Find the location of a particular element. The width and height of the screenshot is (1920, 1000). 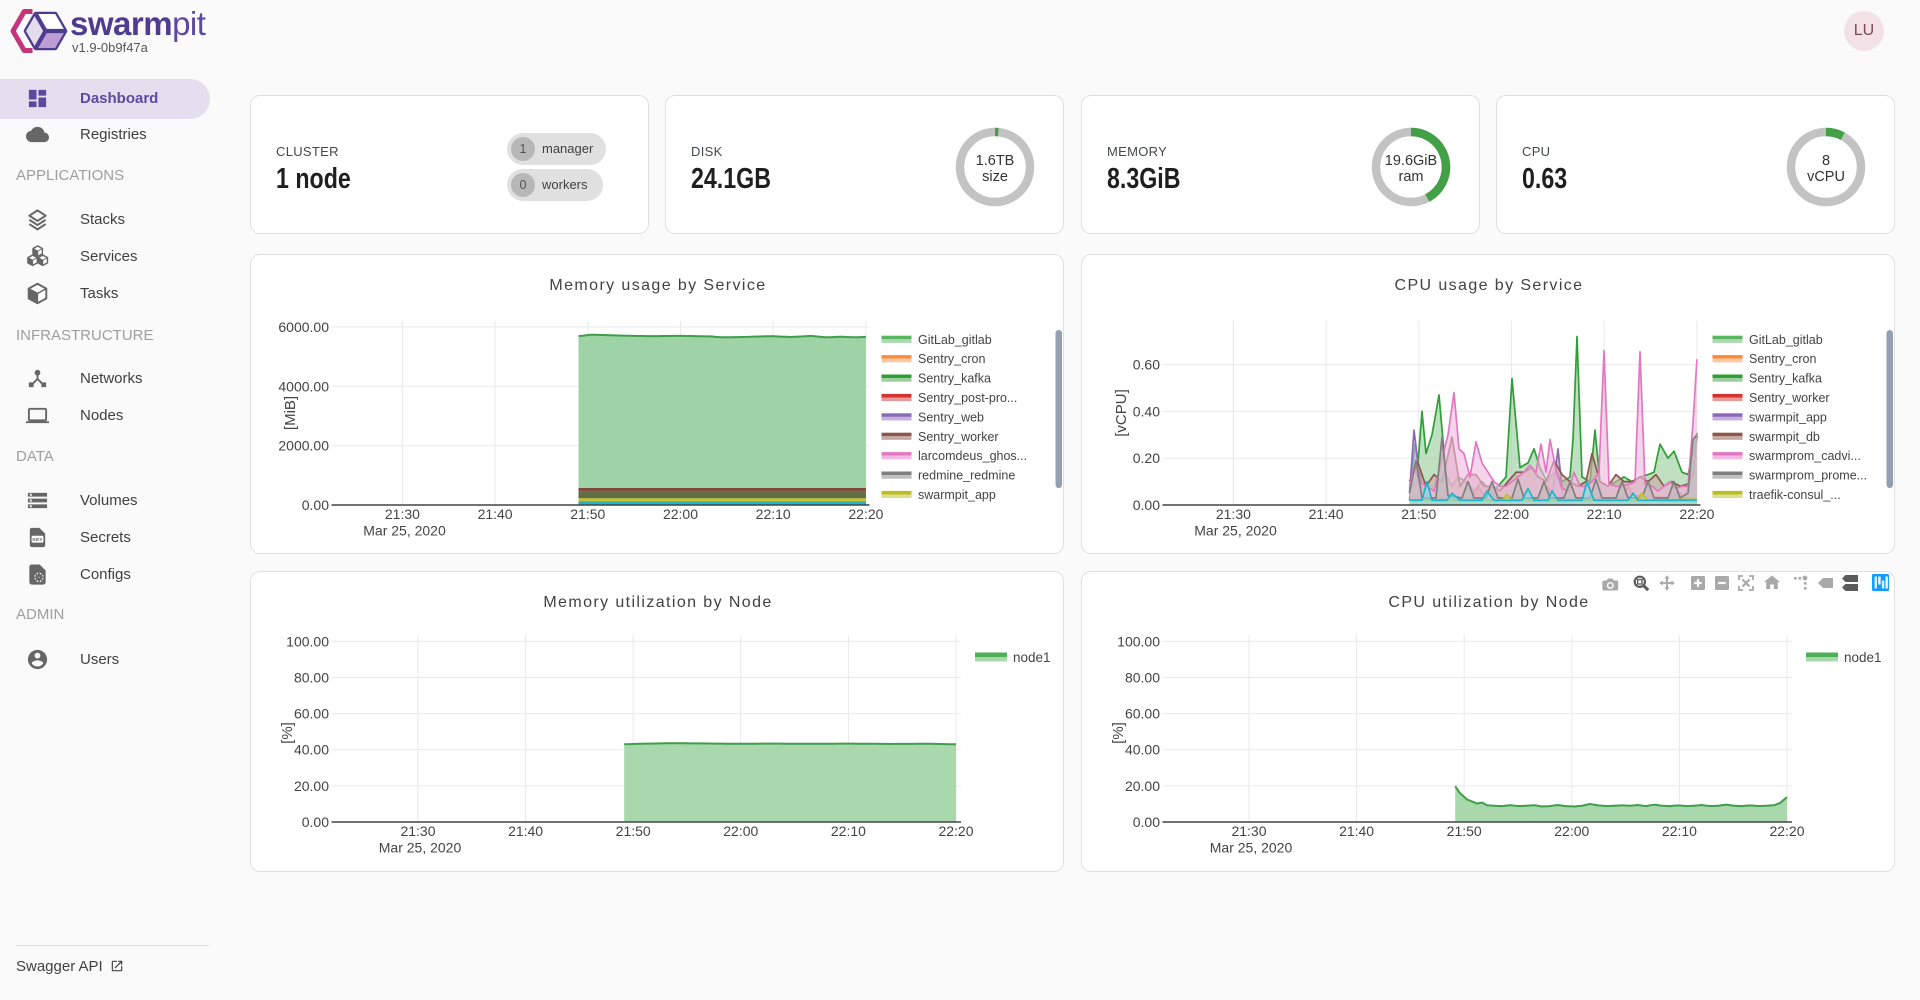

svg-text: 4000.00 is located at coordinates (303, 386).